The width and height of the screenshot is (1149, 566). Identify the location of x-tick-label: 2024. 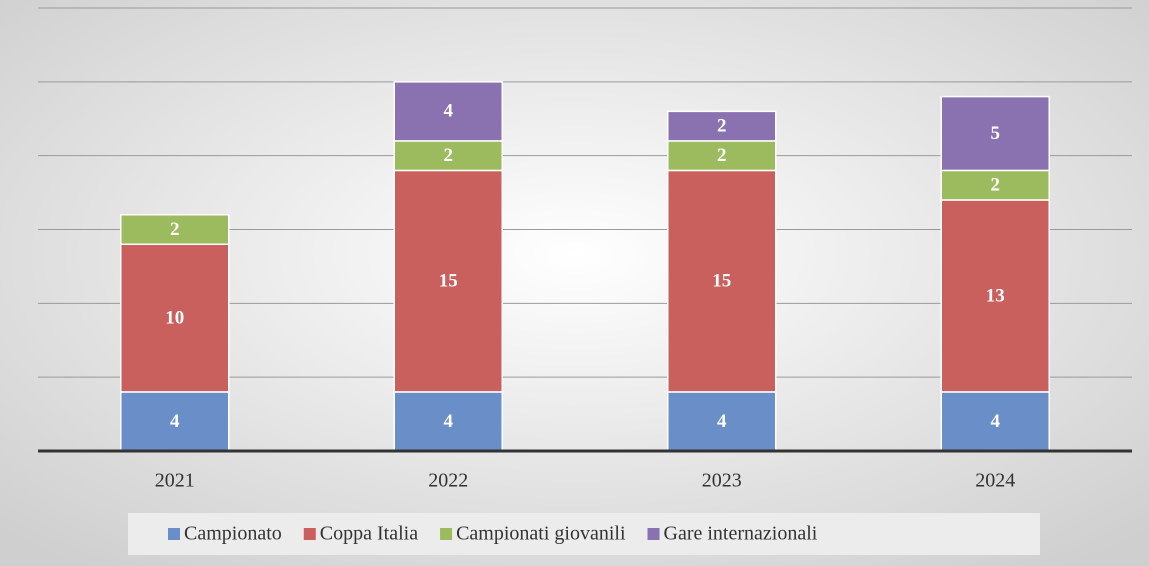
(995, 481).